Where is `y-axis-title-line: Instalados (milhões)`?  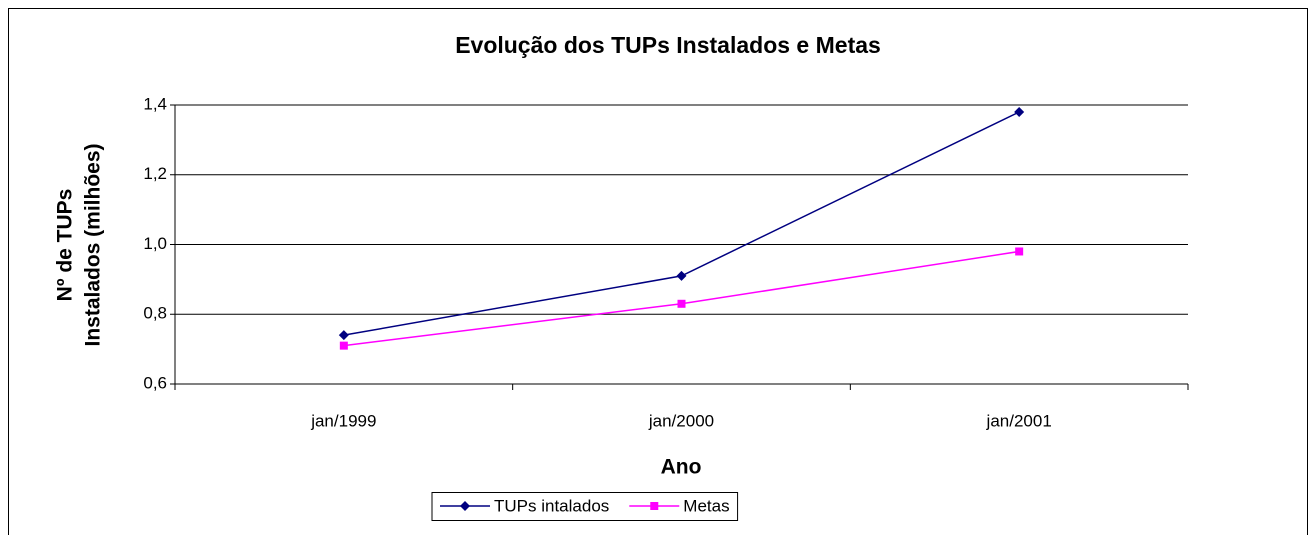
y-axis-title-line: Instalados (milhões) is located at coordinates (93, 244).